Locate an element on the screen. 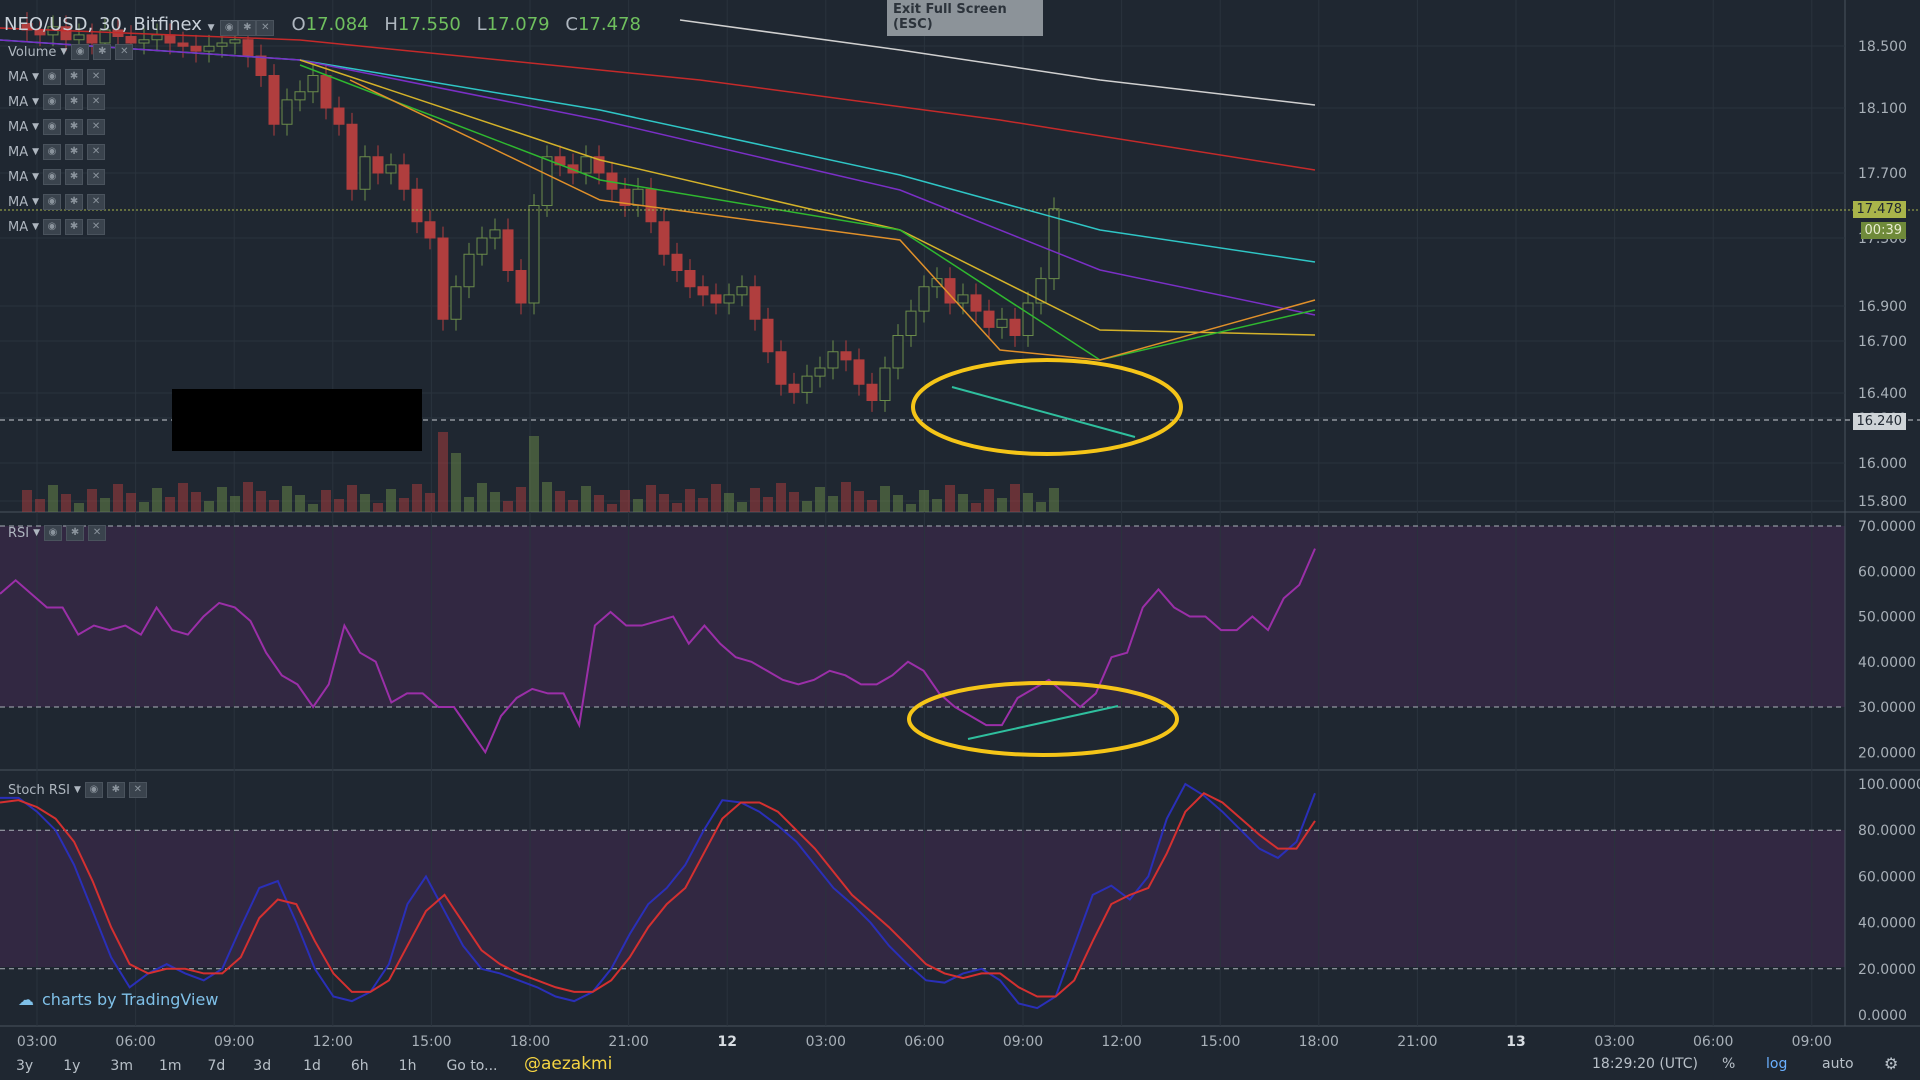  trend-line is located at coordinates (1043, 412).